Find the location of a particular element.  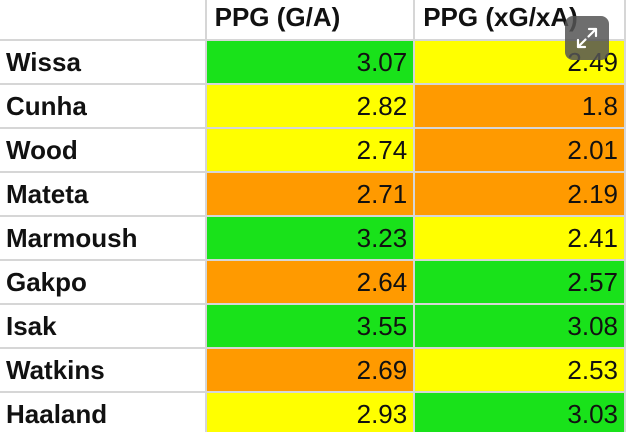

table-row: Gakpo 2.64 2.57 is located at coordinates (313, 282).